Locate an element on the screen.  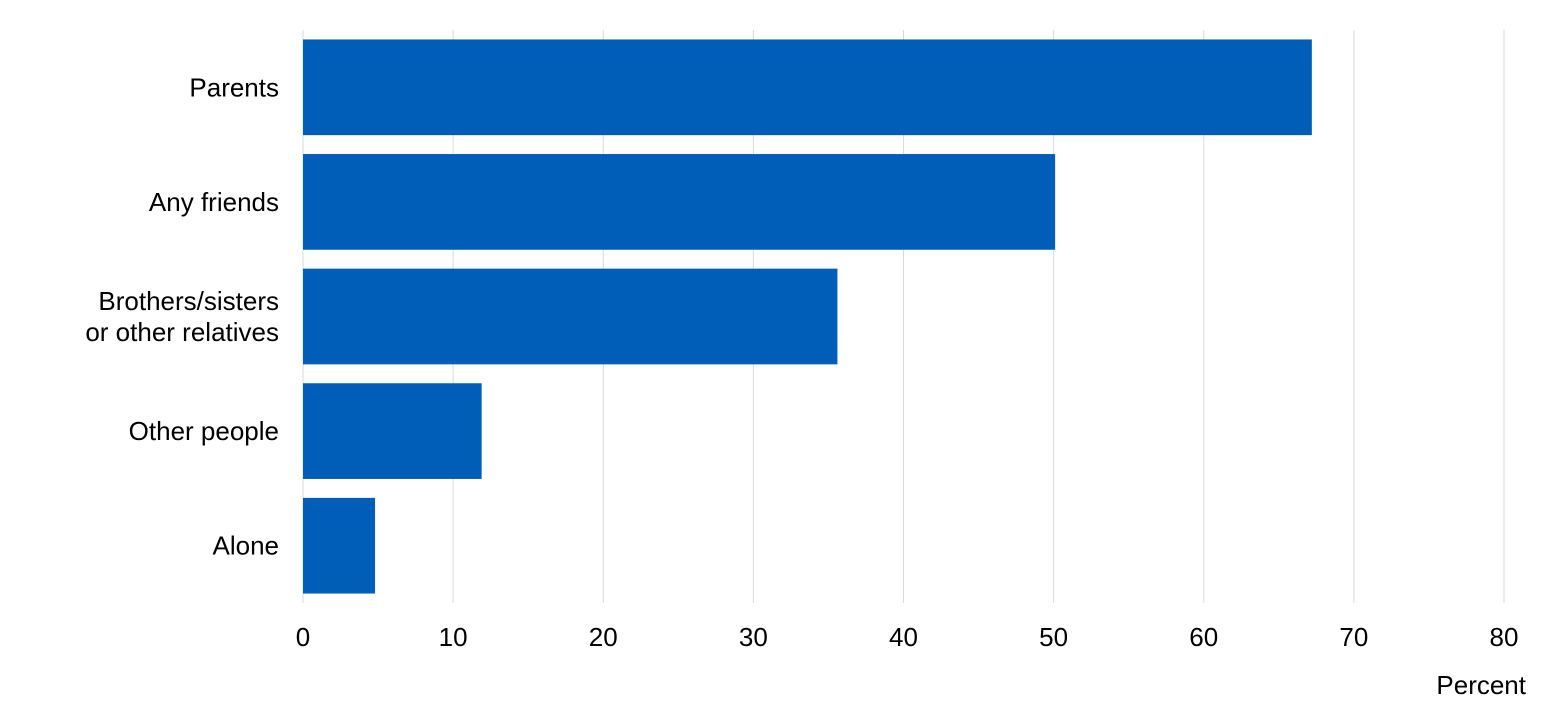
x-tick-label: 0 is located at coordinates (303, 637).